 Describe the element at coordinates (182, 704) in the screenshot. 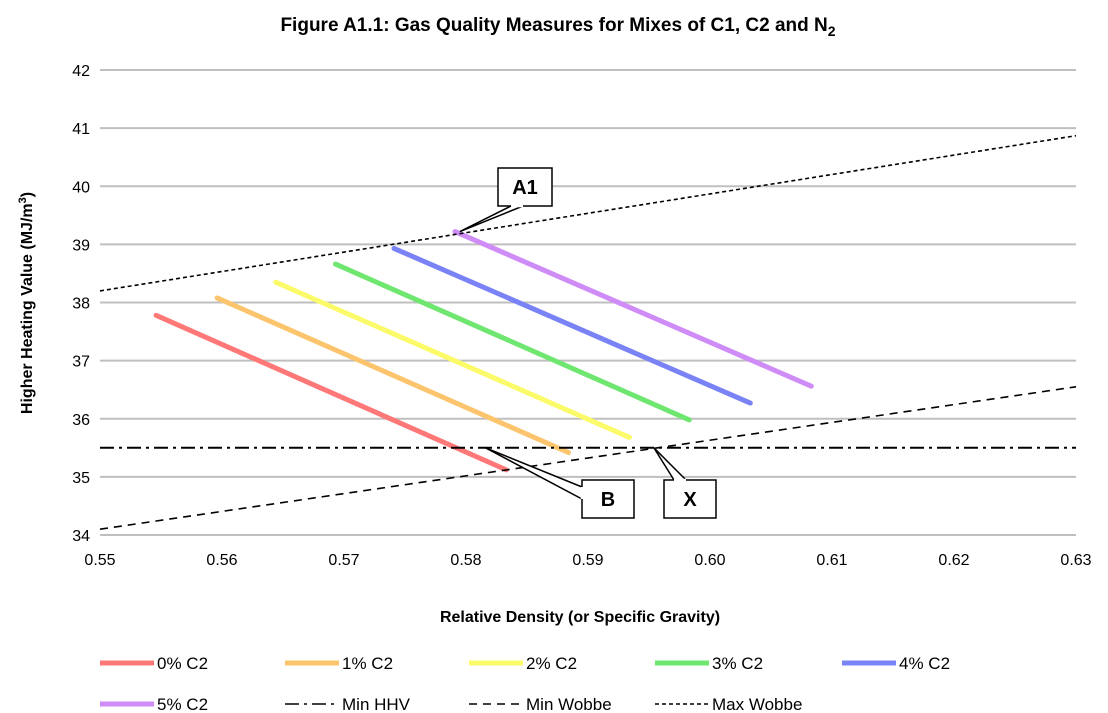

I see `legend-label-5-c2: 5% C2` at that location.